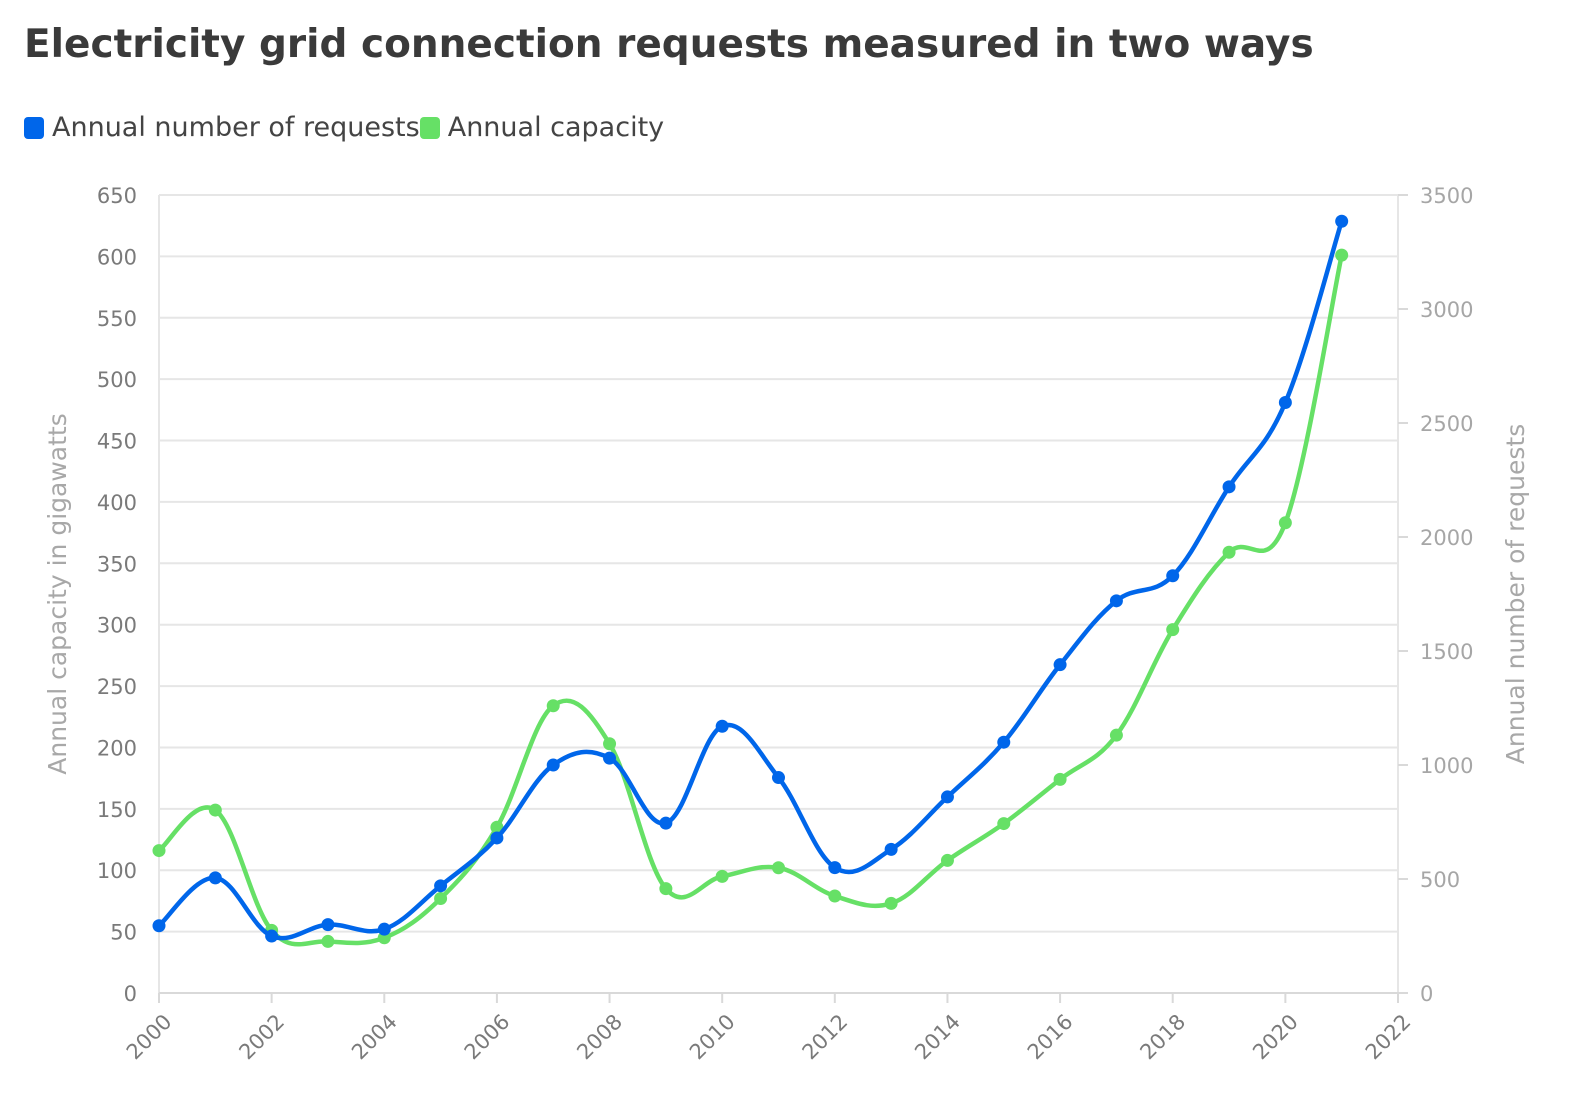  Describe the element at coordinates (487, 1037) in the screenshot. I see `x-tick-label: 2006` at that location.